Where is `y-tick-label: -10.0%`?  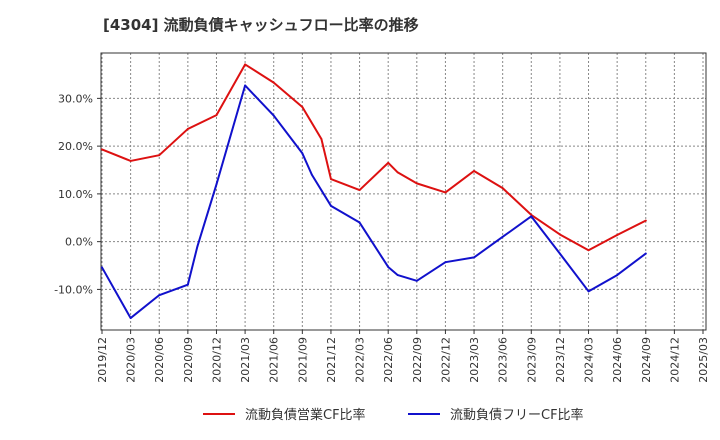 y-tick-label: -10.0% is located at coordinates (73, 289).